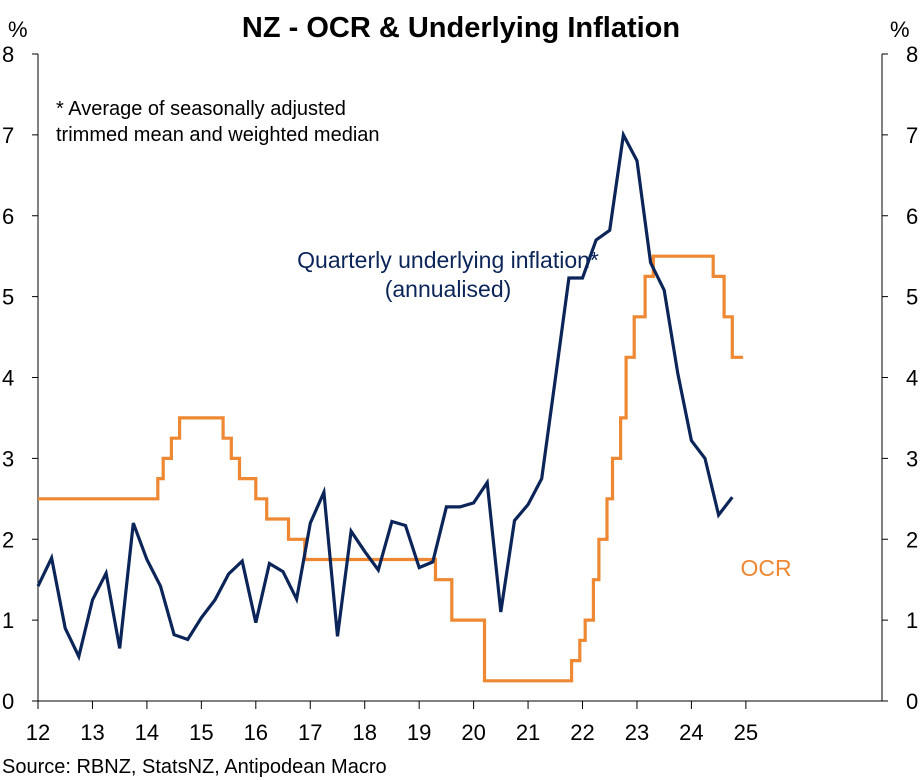 Image resolution: width=922 pixels, height=780 pixels. I want to click on y-axis-label-left: %, so click(18, 29).